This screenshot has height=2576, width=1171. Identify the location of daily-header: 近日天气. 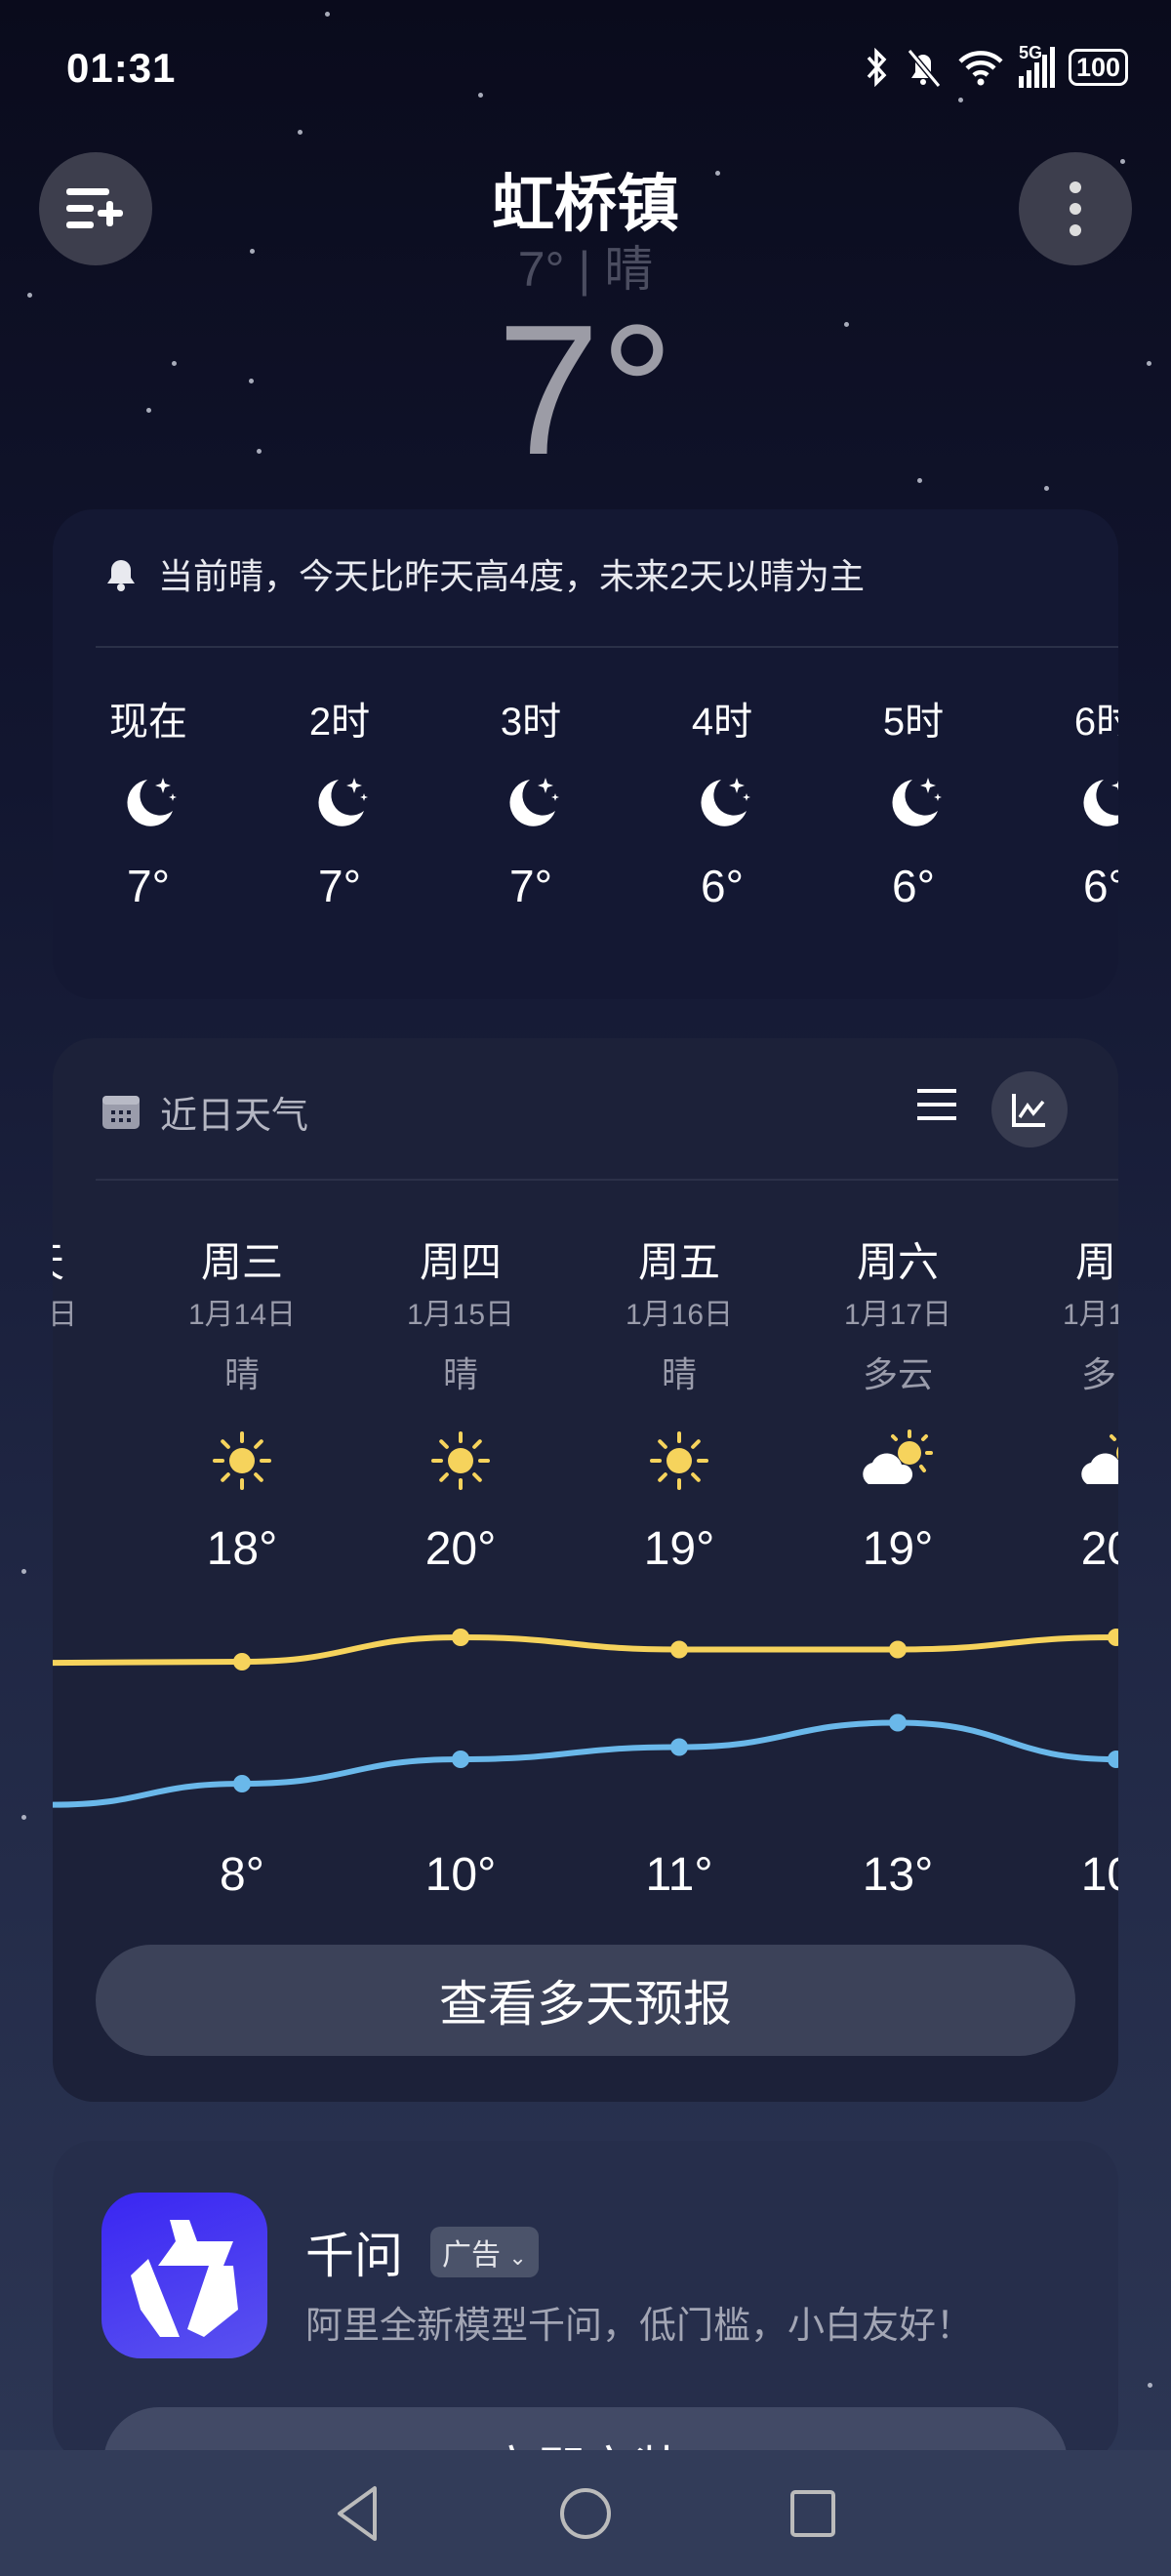
(204, 1112).